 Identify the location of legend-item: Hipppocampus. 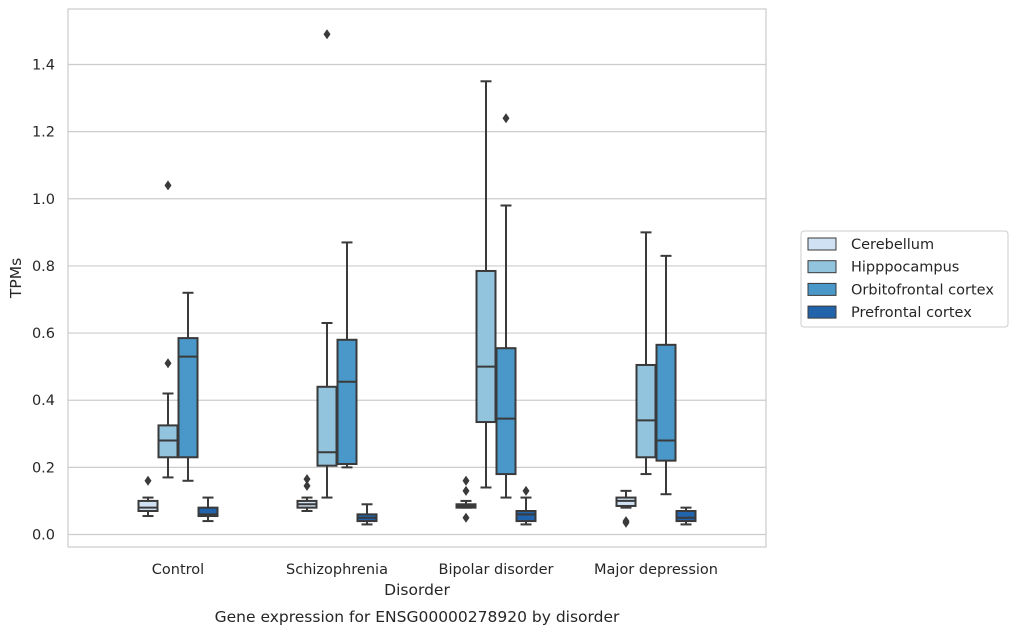
(883, 268).